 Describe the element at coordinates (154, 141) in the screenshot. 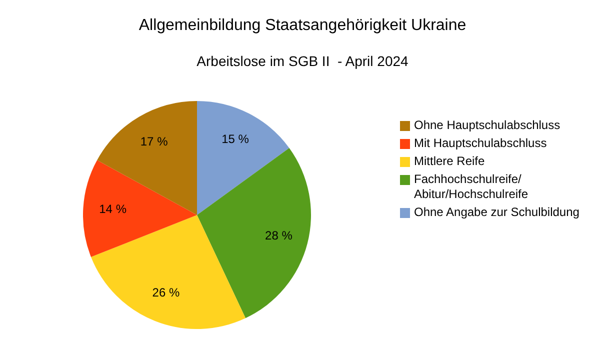

I see `data-label: 17 %` at that location.